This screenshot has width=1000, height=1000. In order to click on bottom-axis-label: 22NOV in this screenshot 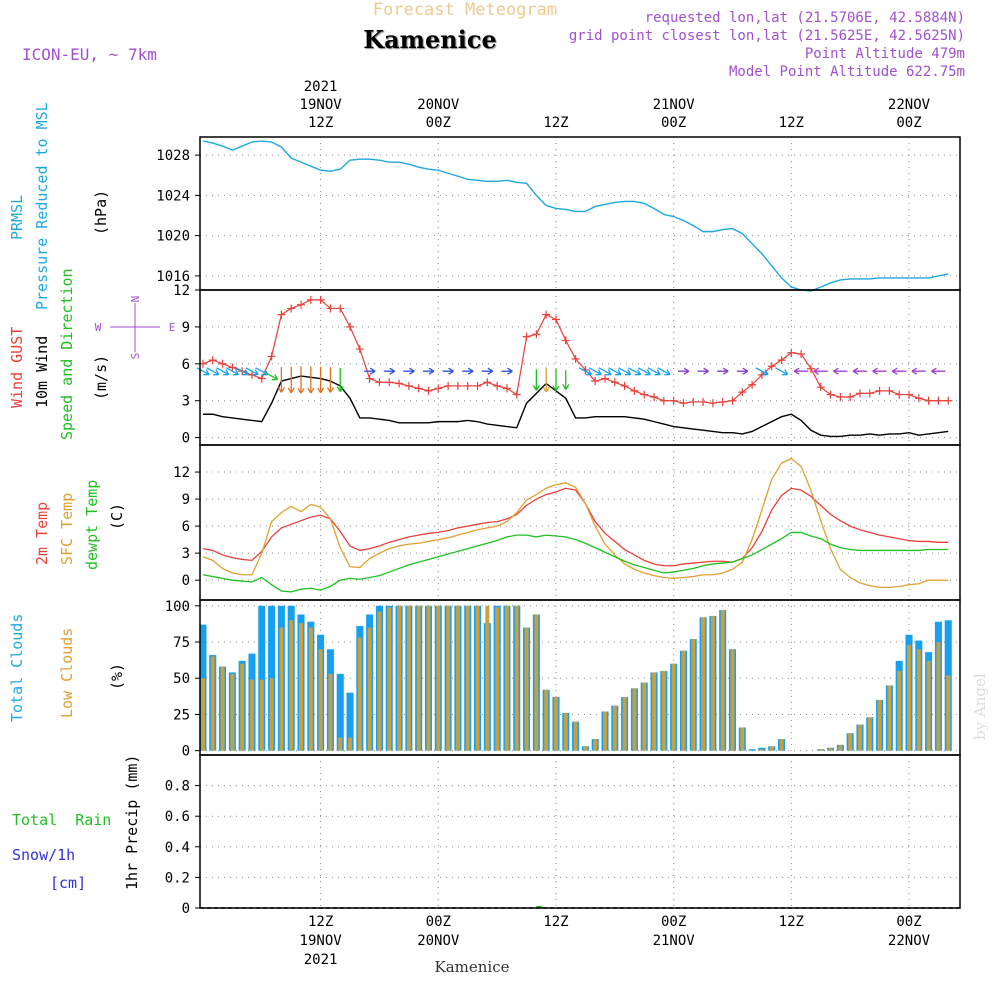, I will do `click(909, 941)`.